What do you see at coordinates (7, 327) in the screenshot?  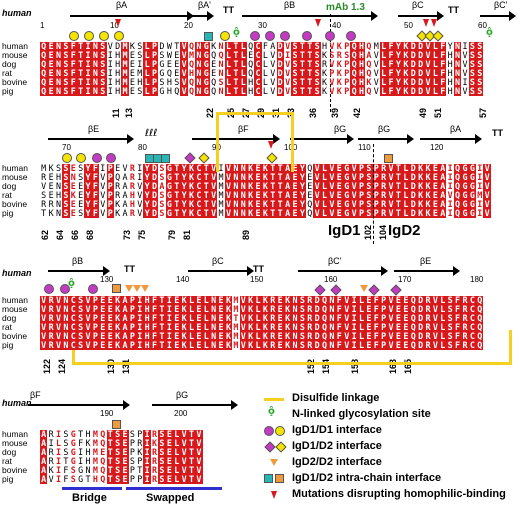 I see `species-label: rat` at bounding box center [7, 327].